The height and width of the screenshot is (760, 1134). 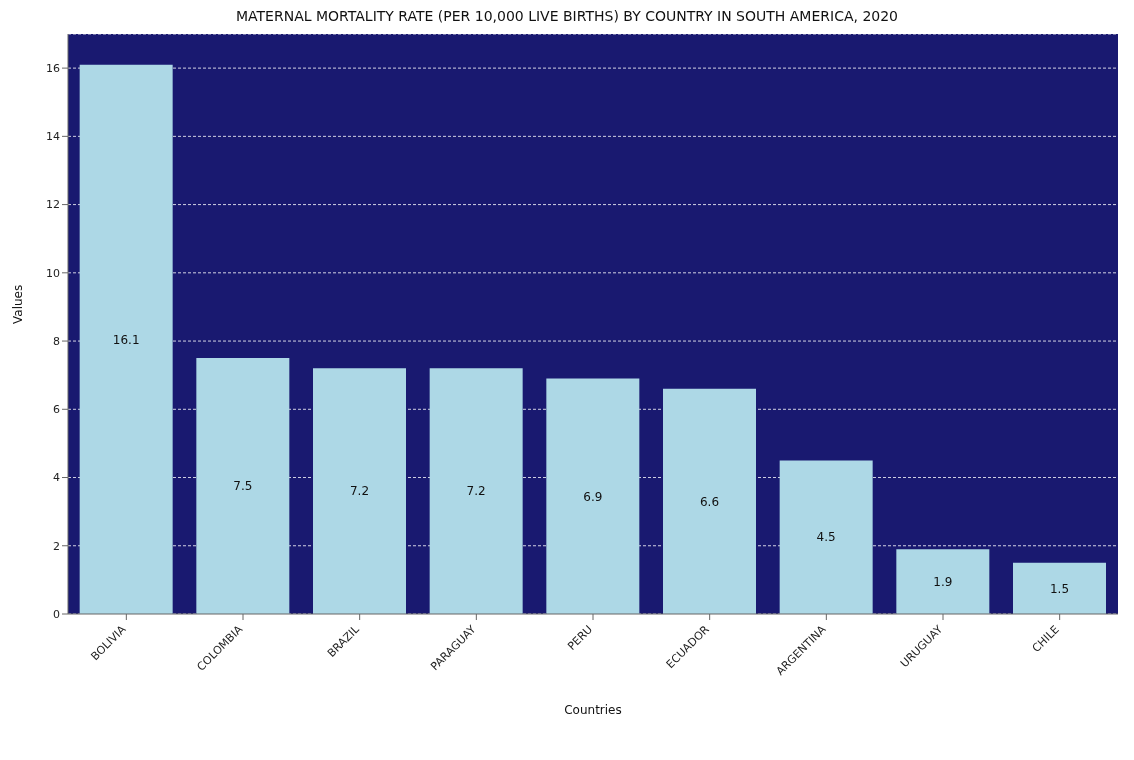 What do you see at coordinates (56, 341) in the screenshot?
I see `y-tick-label: 8` at bounding box center [56, 341].